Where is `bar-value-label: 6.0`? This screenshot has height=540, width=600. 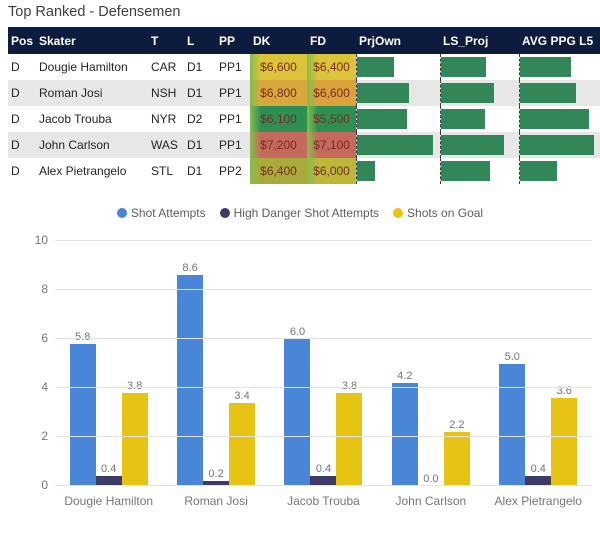 bar-value-label: 6.0 is located at coordinates (297, 332).